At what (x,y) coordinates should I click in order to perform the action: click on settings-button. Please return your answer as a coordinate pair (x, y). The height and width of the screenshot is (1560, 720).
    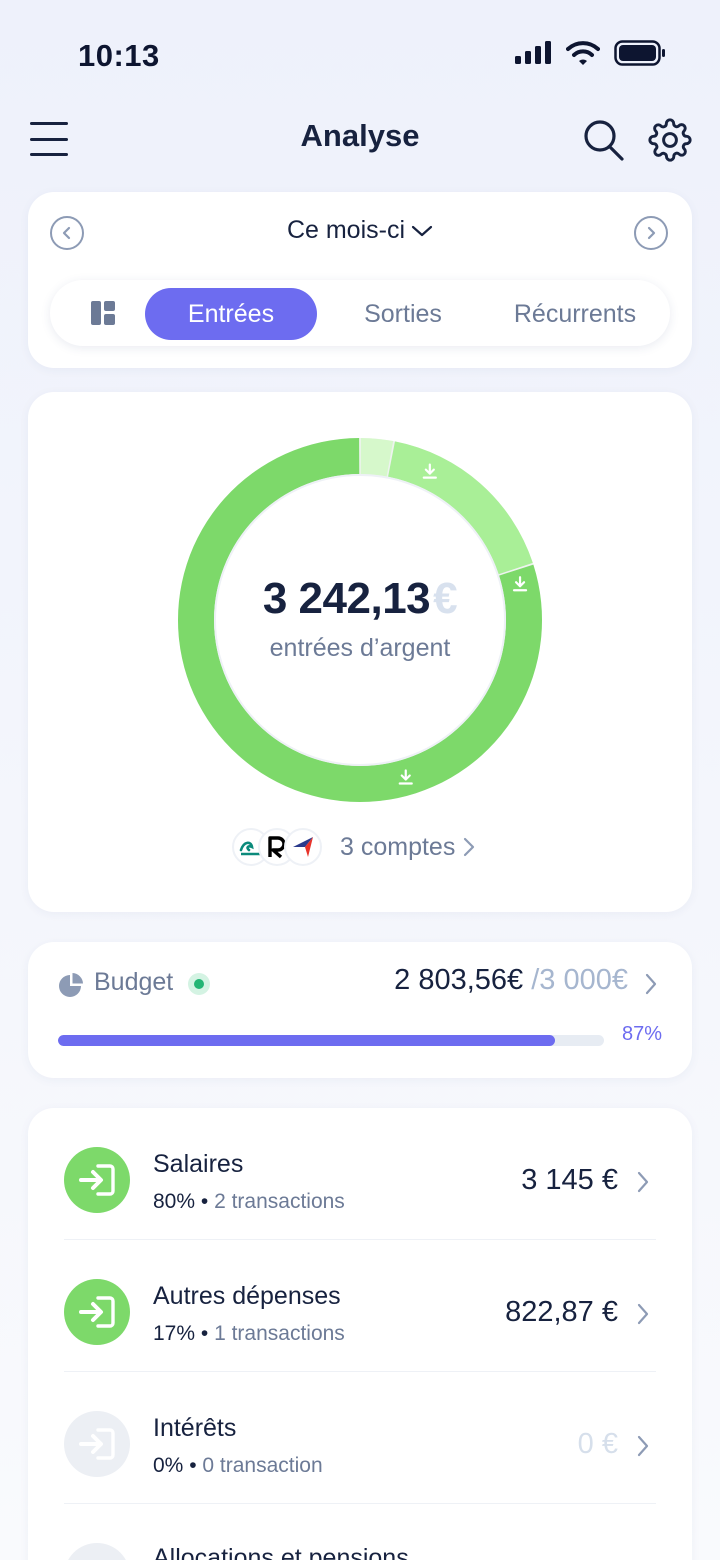
    Looking at the image, I should click on (670, 142).